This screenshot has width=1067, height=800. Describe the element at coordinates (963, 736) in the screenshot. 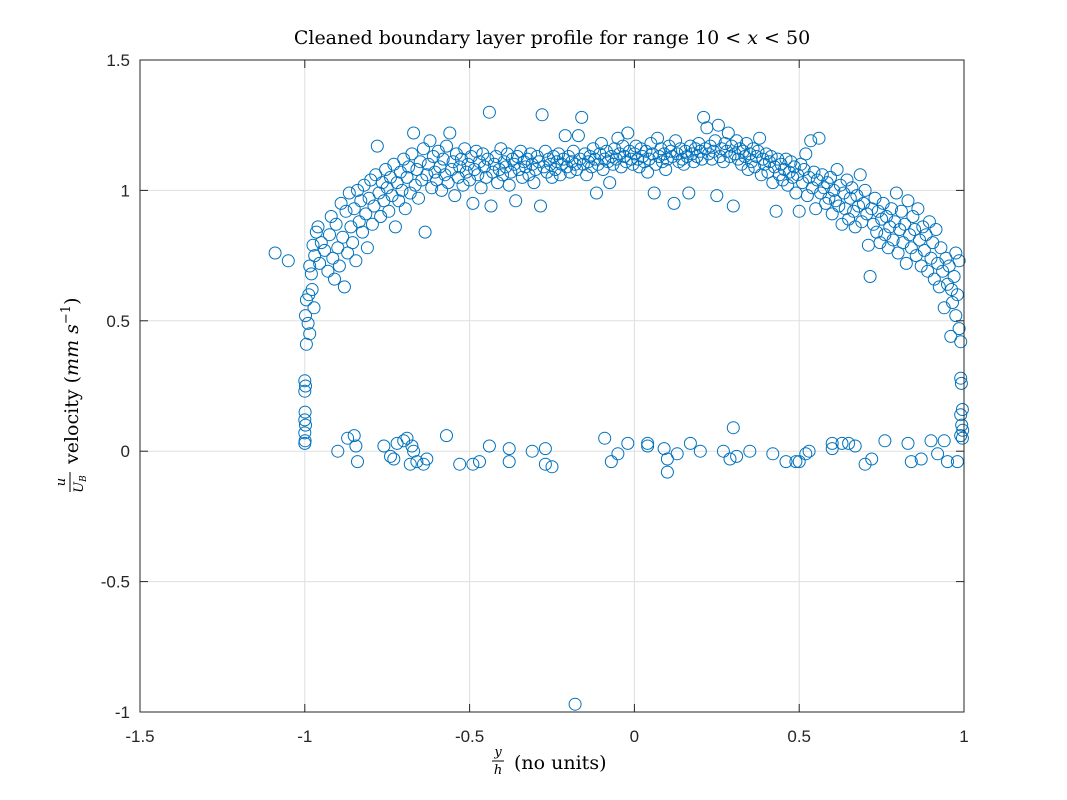

I see `x-tick-label: 1` at that location.